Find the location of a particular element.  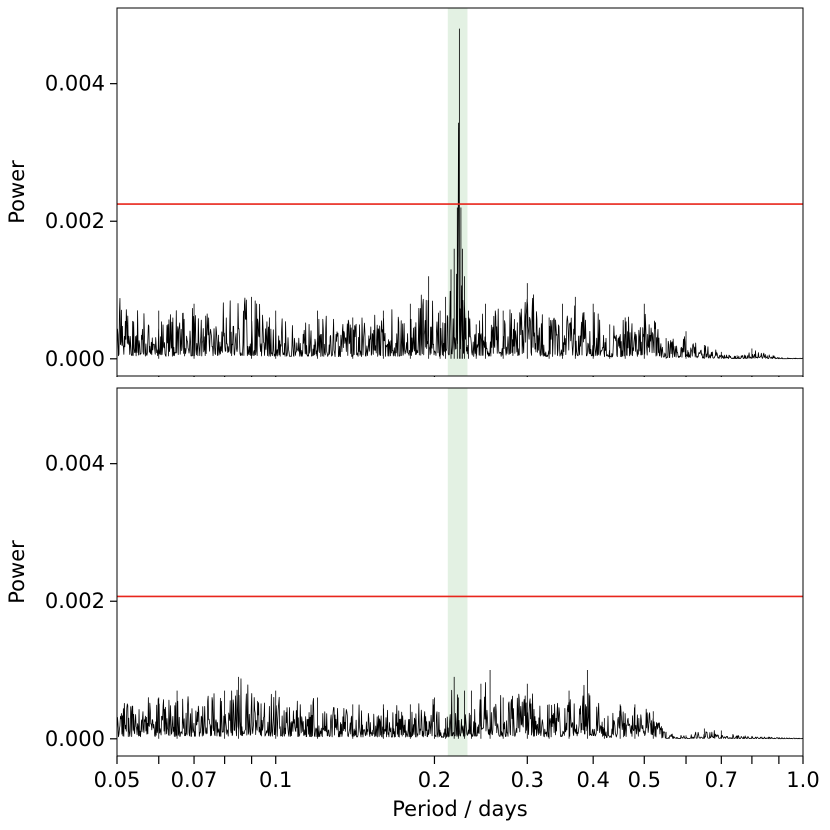

x-tick-label: 0.05 is located at coordinates (117, 780).